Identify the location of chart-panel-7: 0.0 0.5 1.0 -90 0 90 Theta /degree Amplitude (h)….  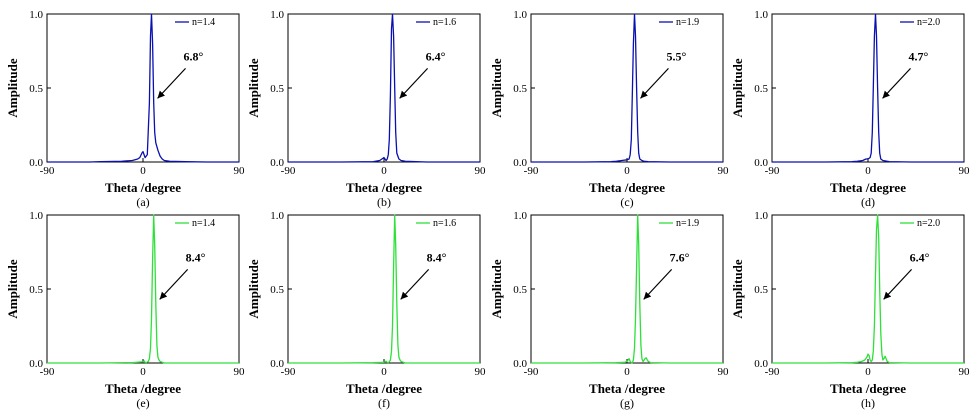
(850, 310).